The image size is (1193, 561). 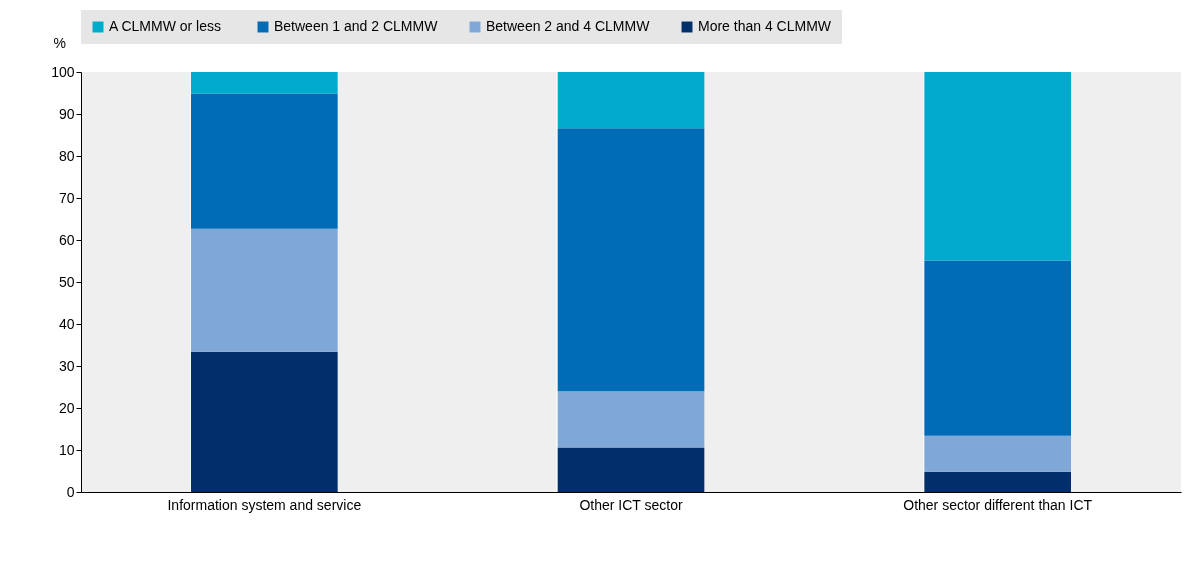 What do you see at coordinates (998, 504) in the screenshot?
I see `x-tick-label: Other sector different than ICT` at bounding box center [998, 504].